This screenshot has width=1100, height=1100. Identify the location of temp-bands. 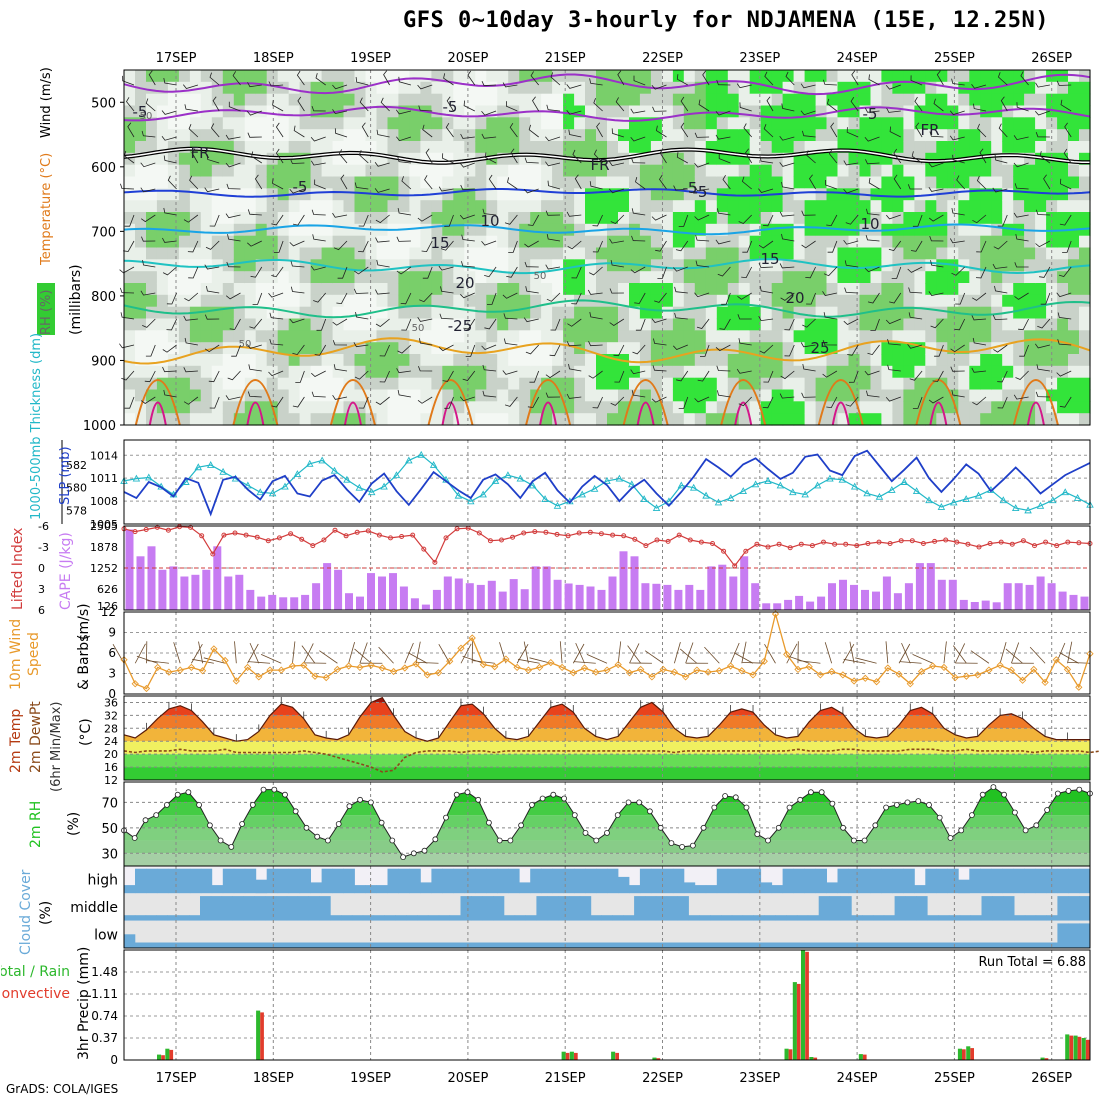
(607, 738).